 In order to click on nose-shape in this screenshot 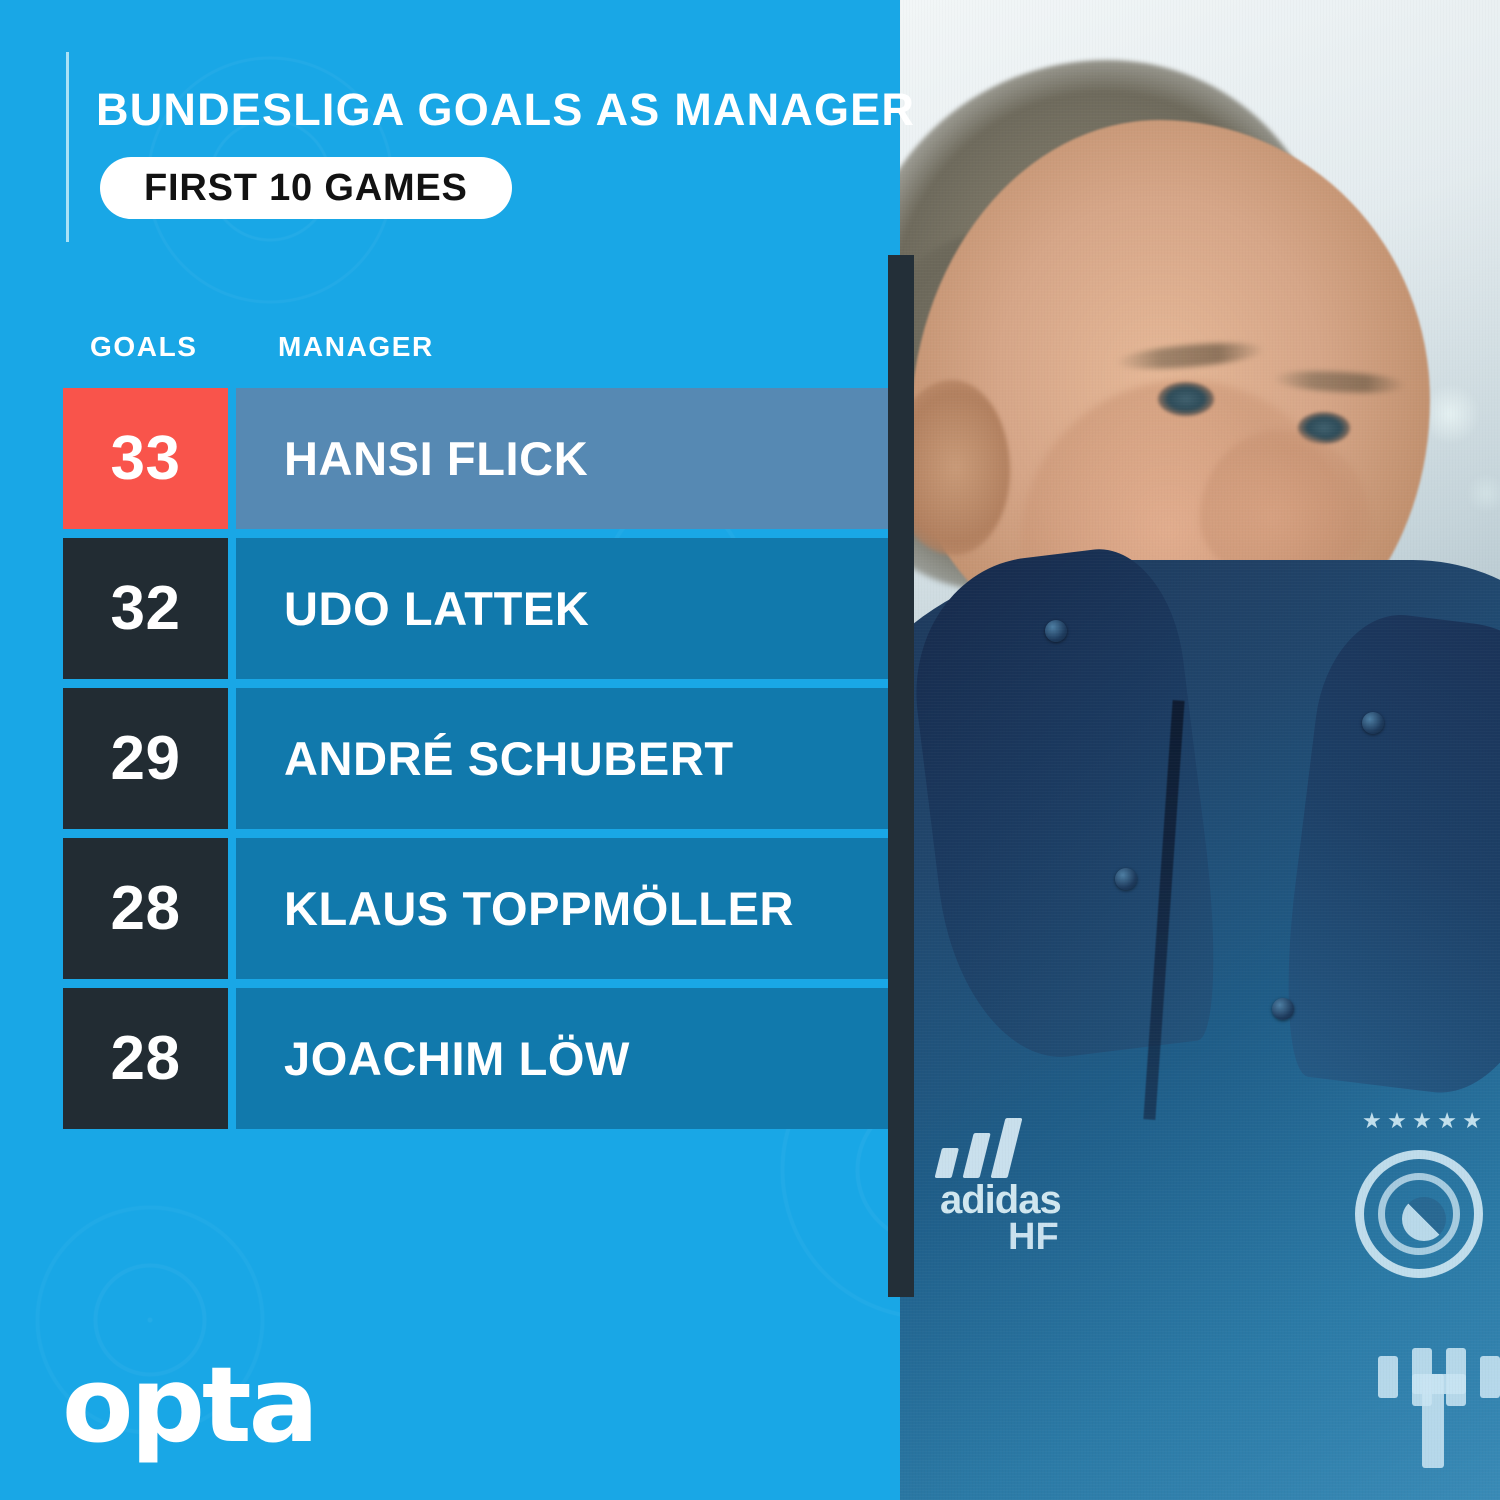, I will do `click(1285, 505)`.